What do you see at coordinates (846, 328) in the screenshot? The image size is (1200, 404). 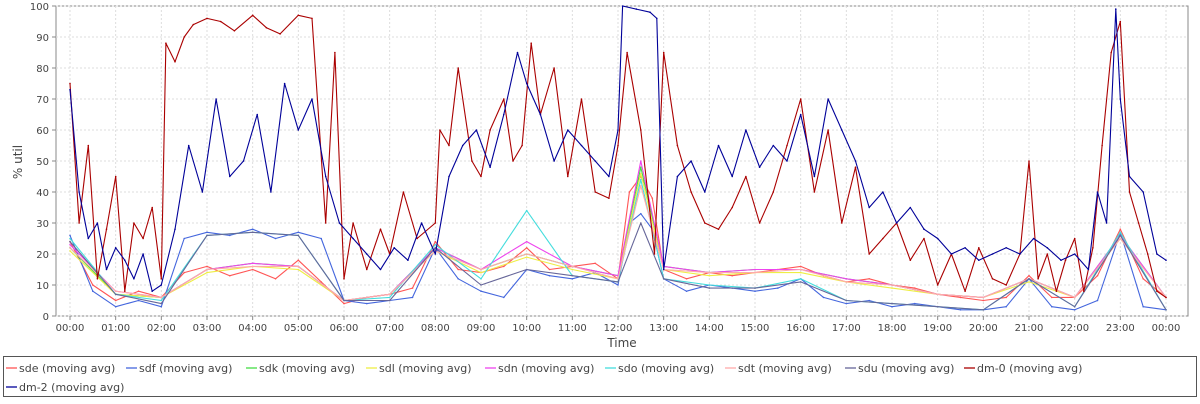 I see `x-tick-label: 17:00` at bounding box center [846, 328].